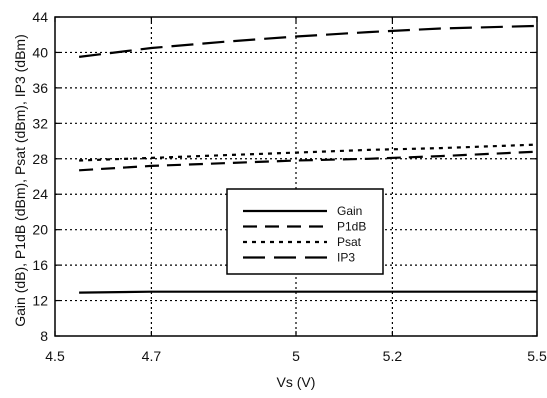 The height and width of the screenshot is (398, 547). I want to click on x-tick-label: 5.2, so click(393, 356).